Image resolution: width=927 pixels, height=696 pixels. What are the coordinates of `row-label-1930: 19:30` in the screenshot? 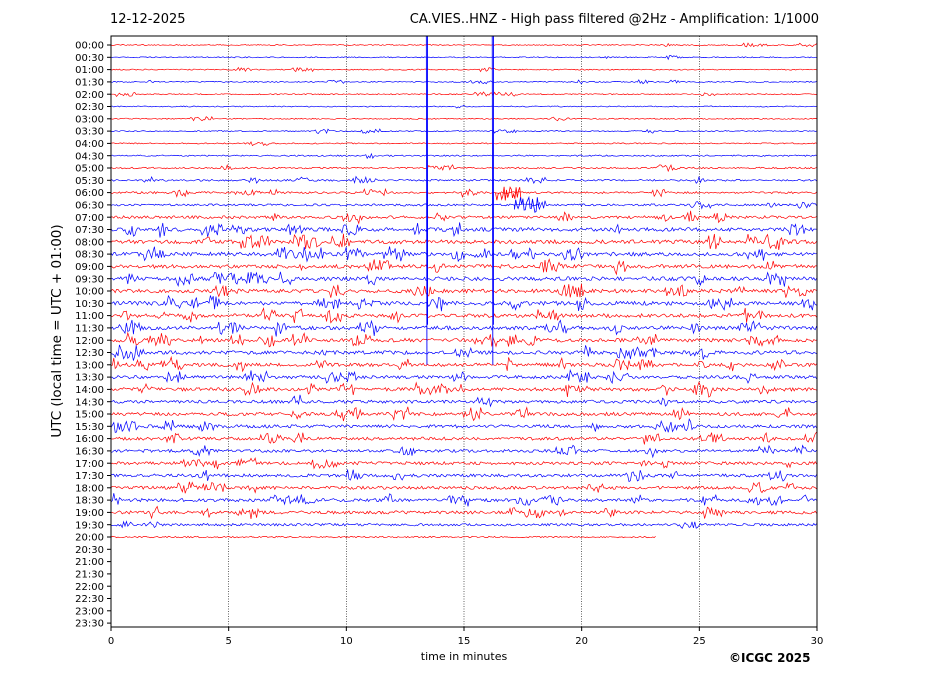 It's located at (89, 525).